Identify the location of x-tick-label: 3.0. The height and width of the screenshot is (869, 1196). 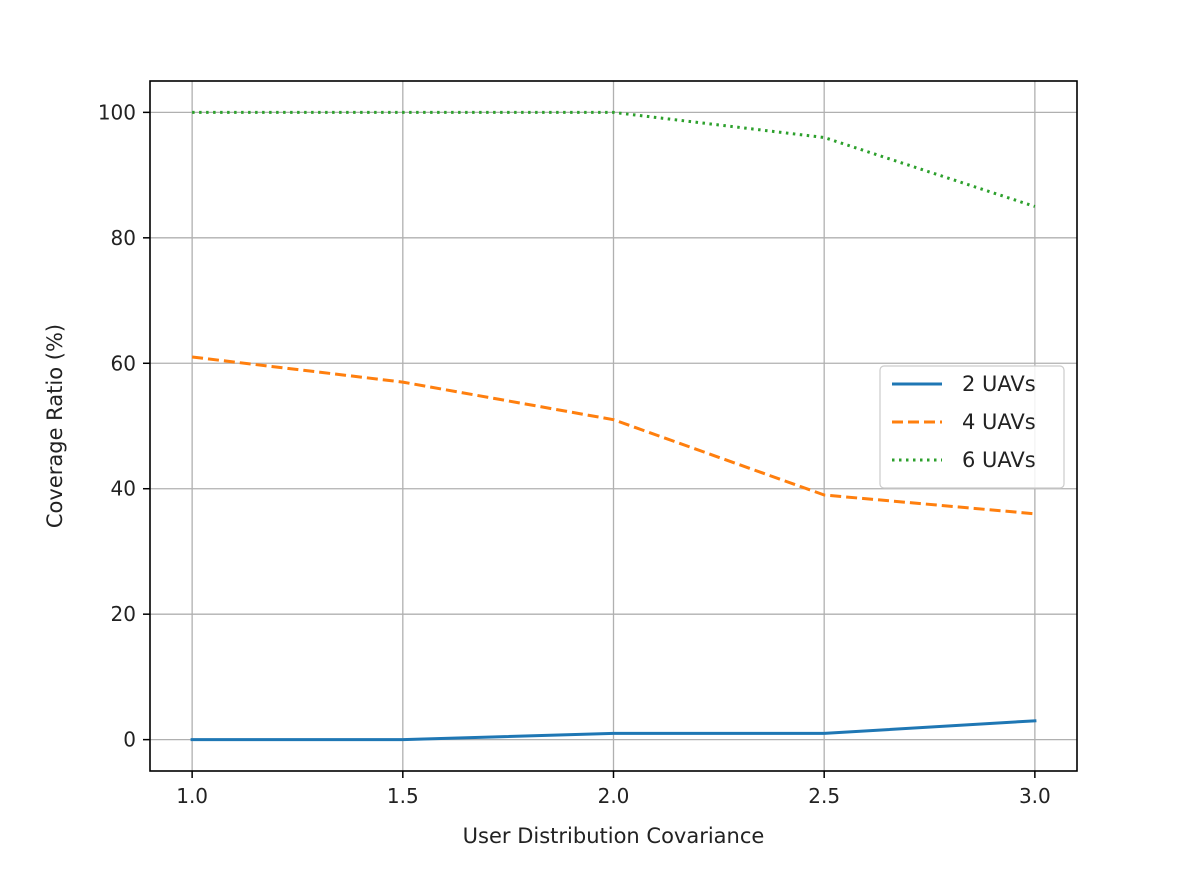
(1035, 796).